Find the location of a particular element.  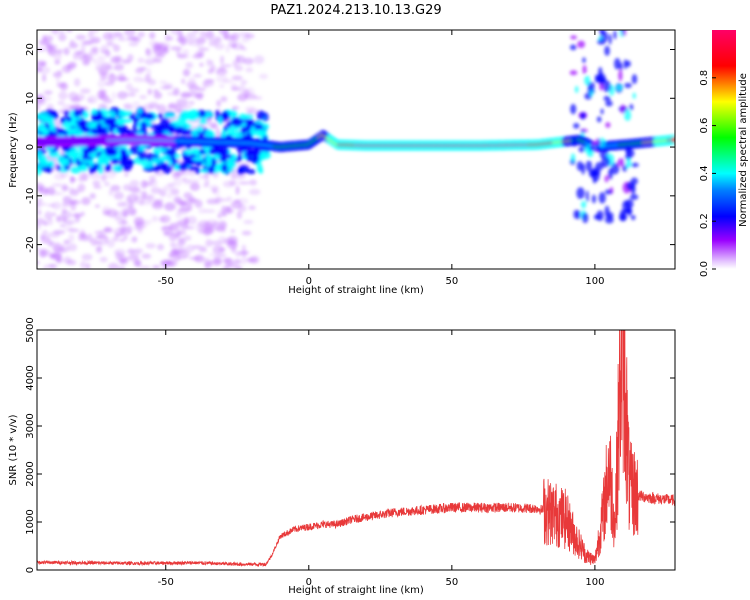

colorbar-tick-label: 0.2 is located at coordinates (704, 221).